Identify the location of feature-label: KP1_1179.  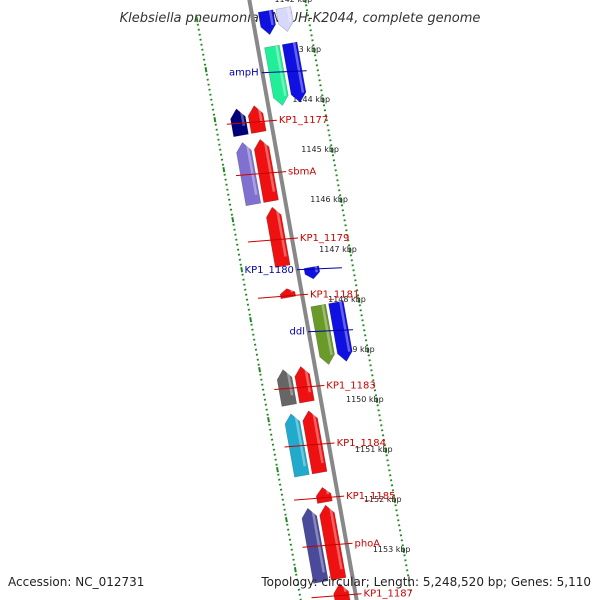
(324, 238).